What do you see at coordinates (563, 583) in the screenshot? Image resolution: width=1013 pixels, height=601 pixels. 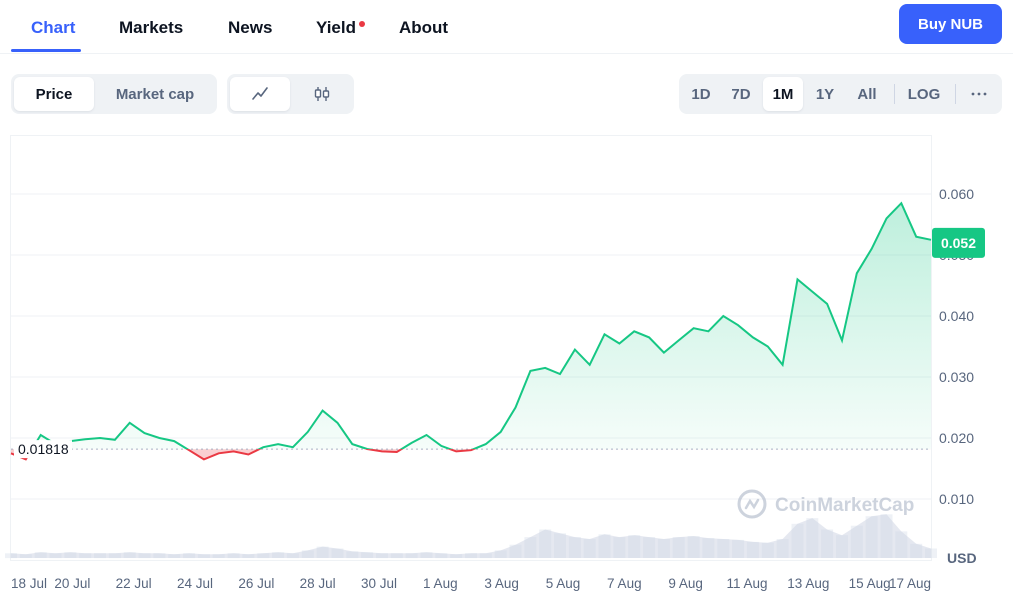 I see `x-tick-label: 5 Aug` at bounding box center [563, 583].